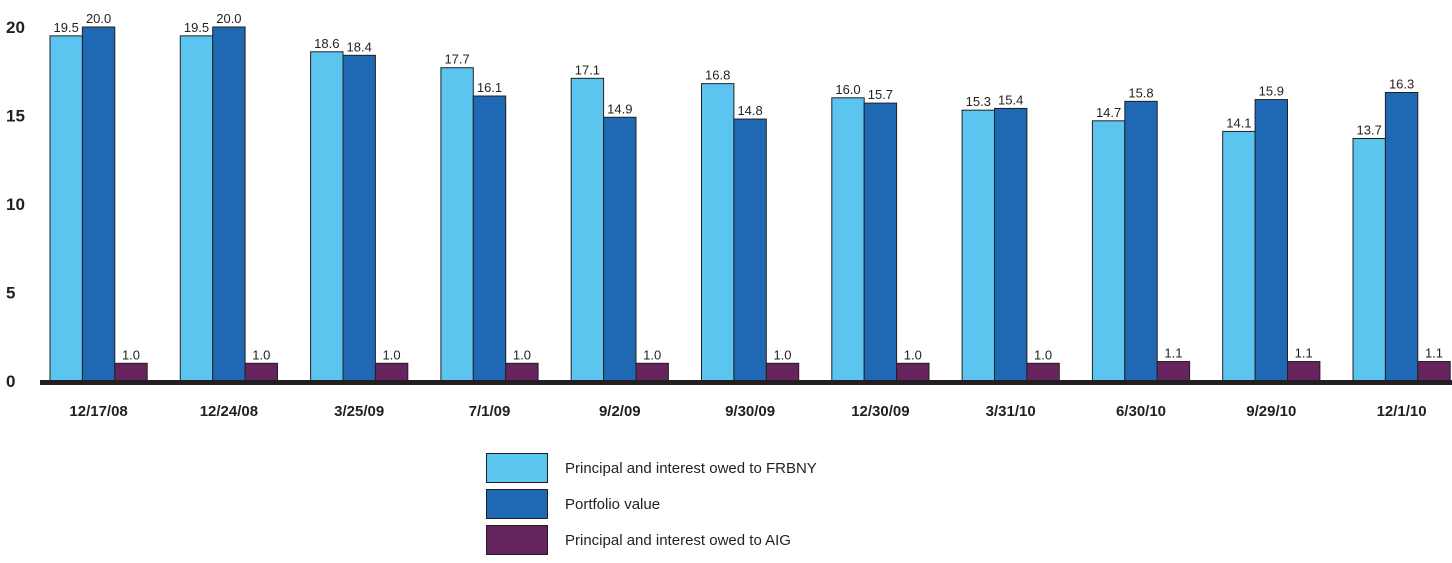  I want to click on data-label-portfolio: 18.4, so click(359, 46).